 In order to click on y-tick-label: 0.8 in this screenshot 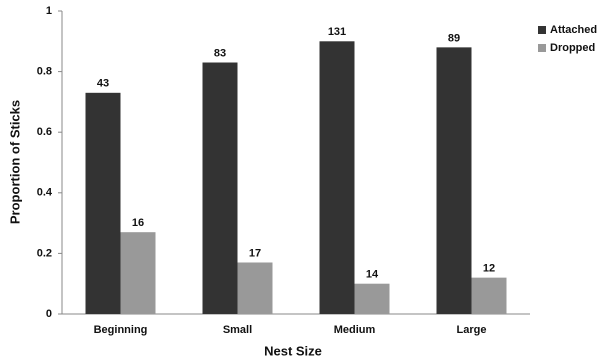, I will do `click(44, 72)`.